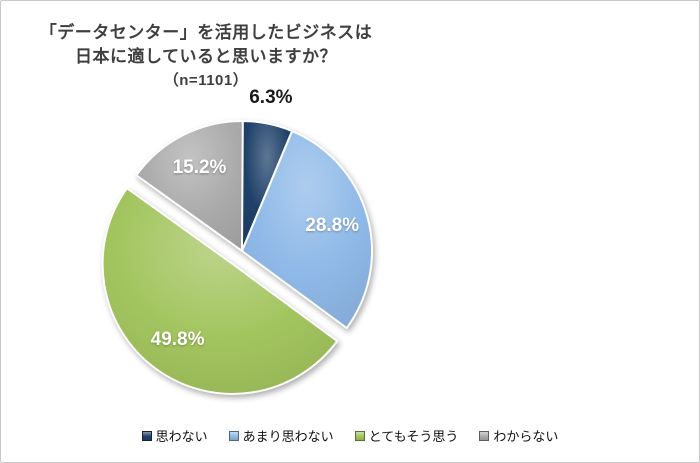  I want to click on chart-title-line2: 日本に適していると思いますか？, so click(206, 56).